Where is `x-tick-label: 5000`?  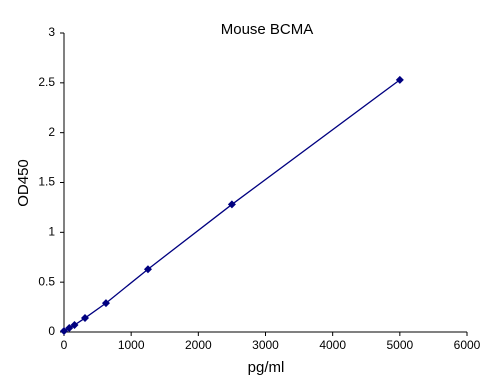 x-tick-label: 5000 is located at coordinates (399, 345).